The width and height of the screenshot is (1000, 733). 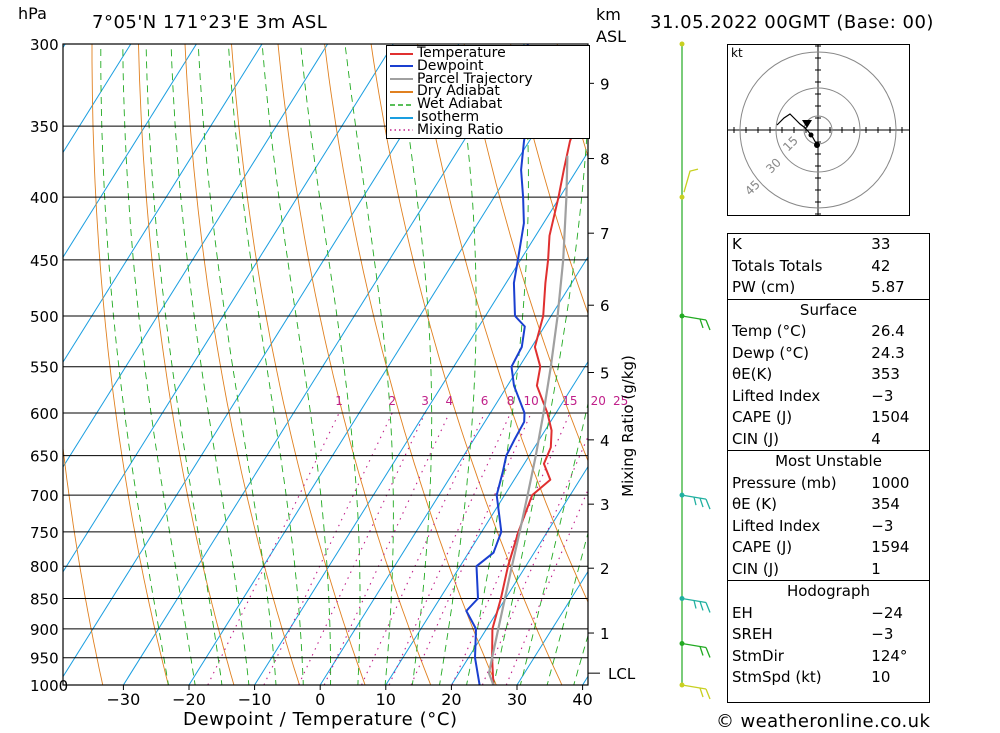 What do you see at coordinates (44, 198) in the screenshot?
I see `pressure-tick-label: 400` at bounding box center [44, 198].